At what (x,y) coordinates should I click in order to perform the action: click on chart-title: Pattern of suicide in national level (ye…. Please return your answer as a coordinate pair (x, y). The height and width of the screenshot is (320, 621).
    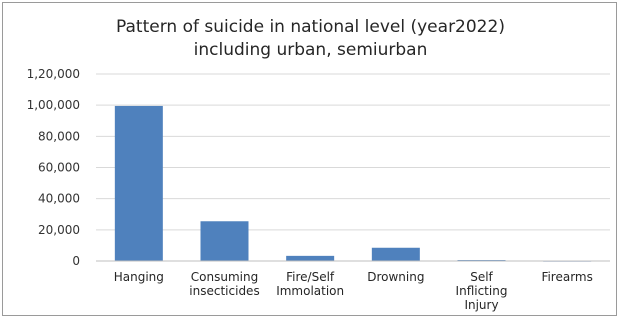
    Looking at the image, I should click on (310, 39).